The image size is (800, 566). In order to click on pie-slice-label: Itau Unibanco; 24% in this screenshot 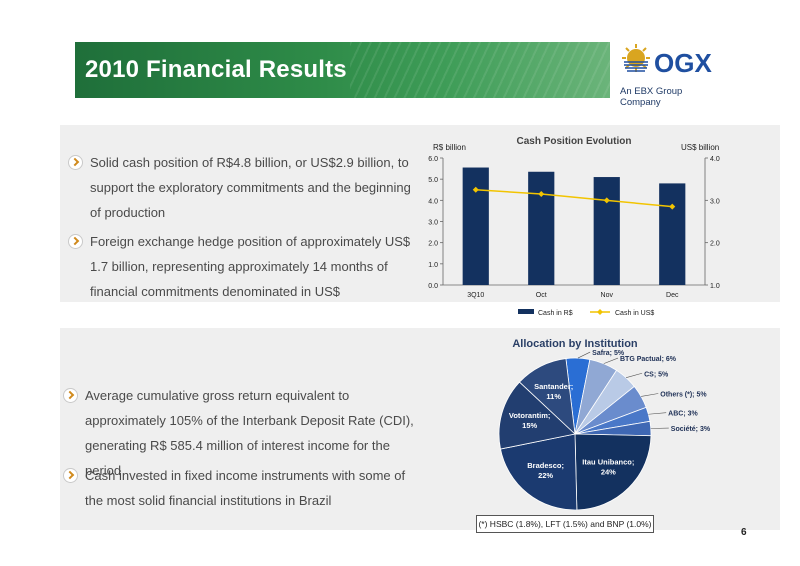, I will do `click(608, 466)`.